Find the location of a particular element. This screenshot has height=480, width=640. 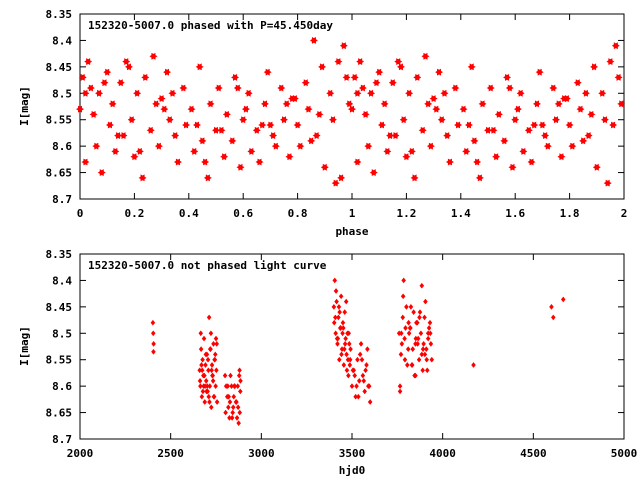

unphased-y-tick-label: 8.45 is located at coordinates (59, 307).